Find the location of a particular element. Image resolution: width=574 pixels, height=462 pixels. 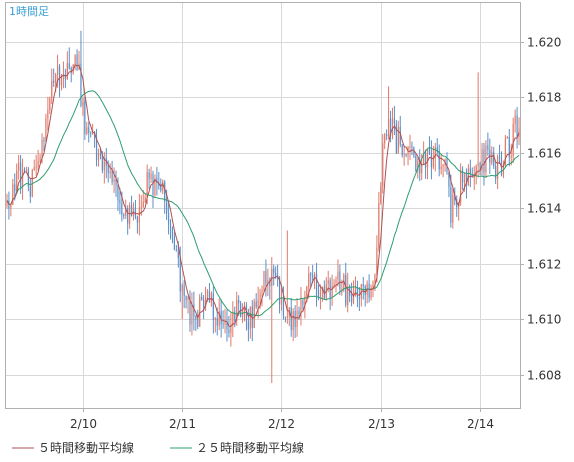

x-tick-label: 2/12 is located at coordinates (281, 424).